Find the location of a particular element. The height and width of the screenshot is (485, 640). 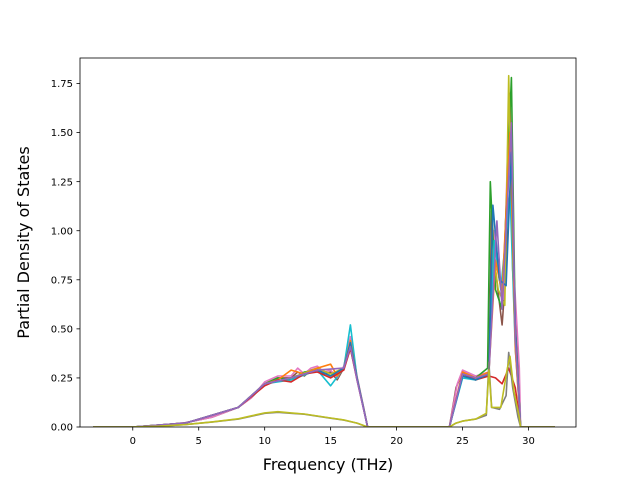

y-tick-label: 1.50 is located at coordinates (62, 133).